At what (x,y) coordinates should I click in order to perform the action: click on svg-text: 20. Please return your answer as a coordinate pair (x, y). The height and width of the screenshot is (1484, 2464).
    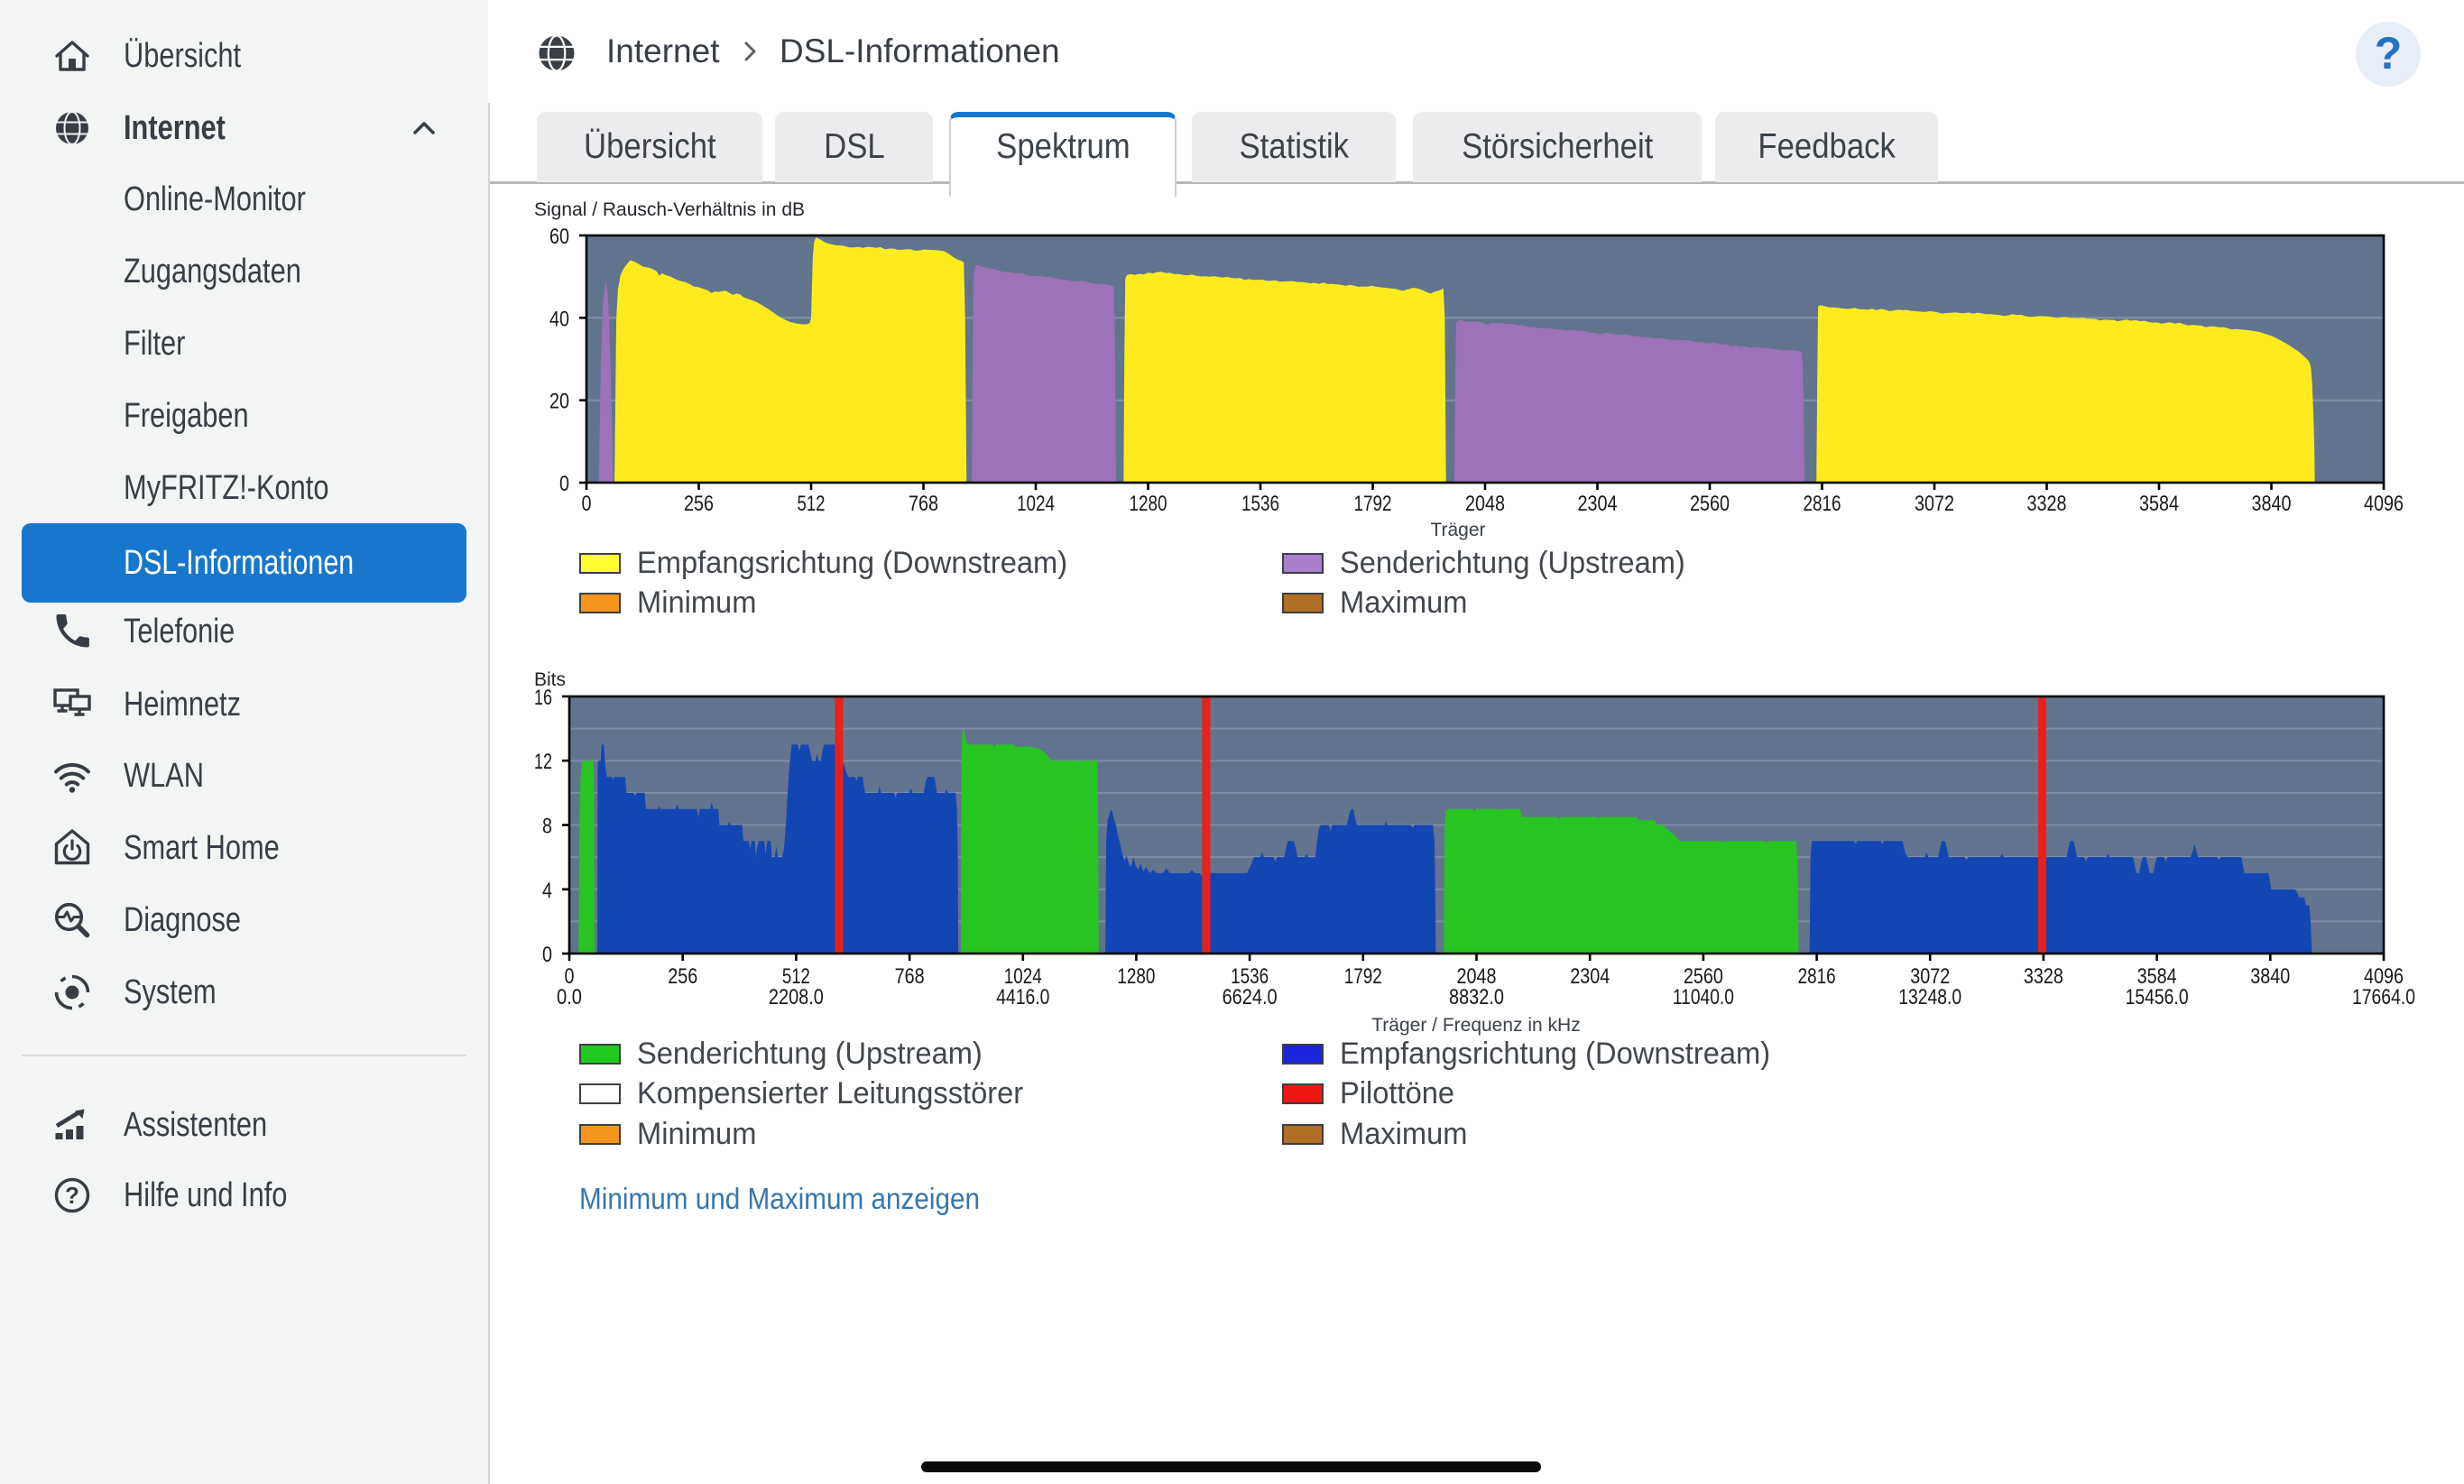
    Looking at the image, I should click on (559, 402).